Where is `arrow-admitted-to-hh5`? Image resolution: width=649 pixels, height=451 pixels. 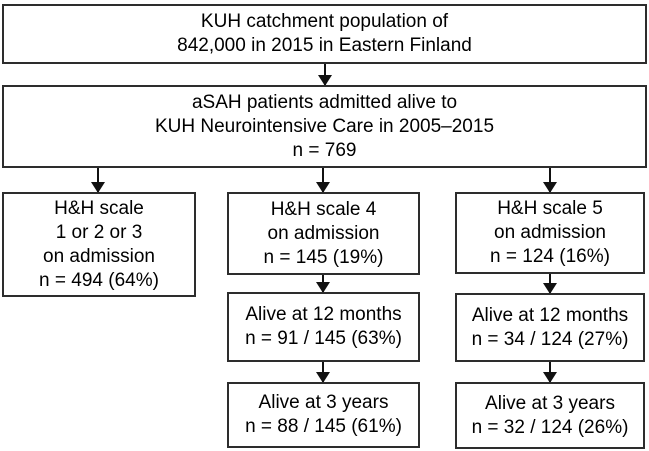
arrow-admitted-to-hh5 is located at coordinates (550, 180).